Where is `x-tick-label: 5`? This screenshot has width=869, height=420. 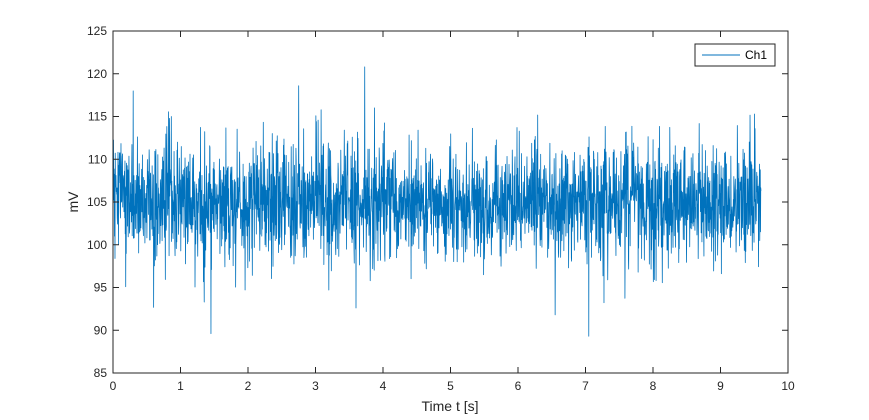 x-tick-label: 5 is located at coordinates (450, 386).